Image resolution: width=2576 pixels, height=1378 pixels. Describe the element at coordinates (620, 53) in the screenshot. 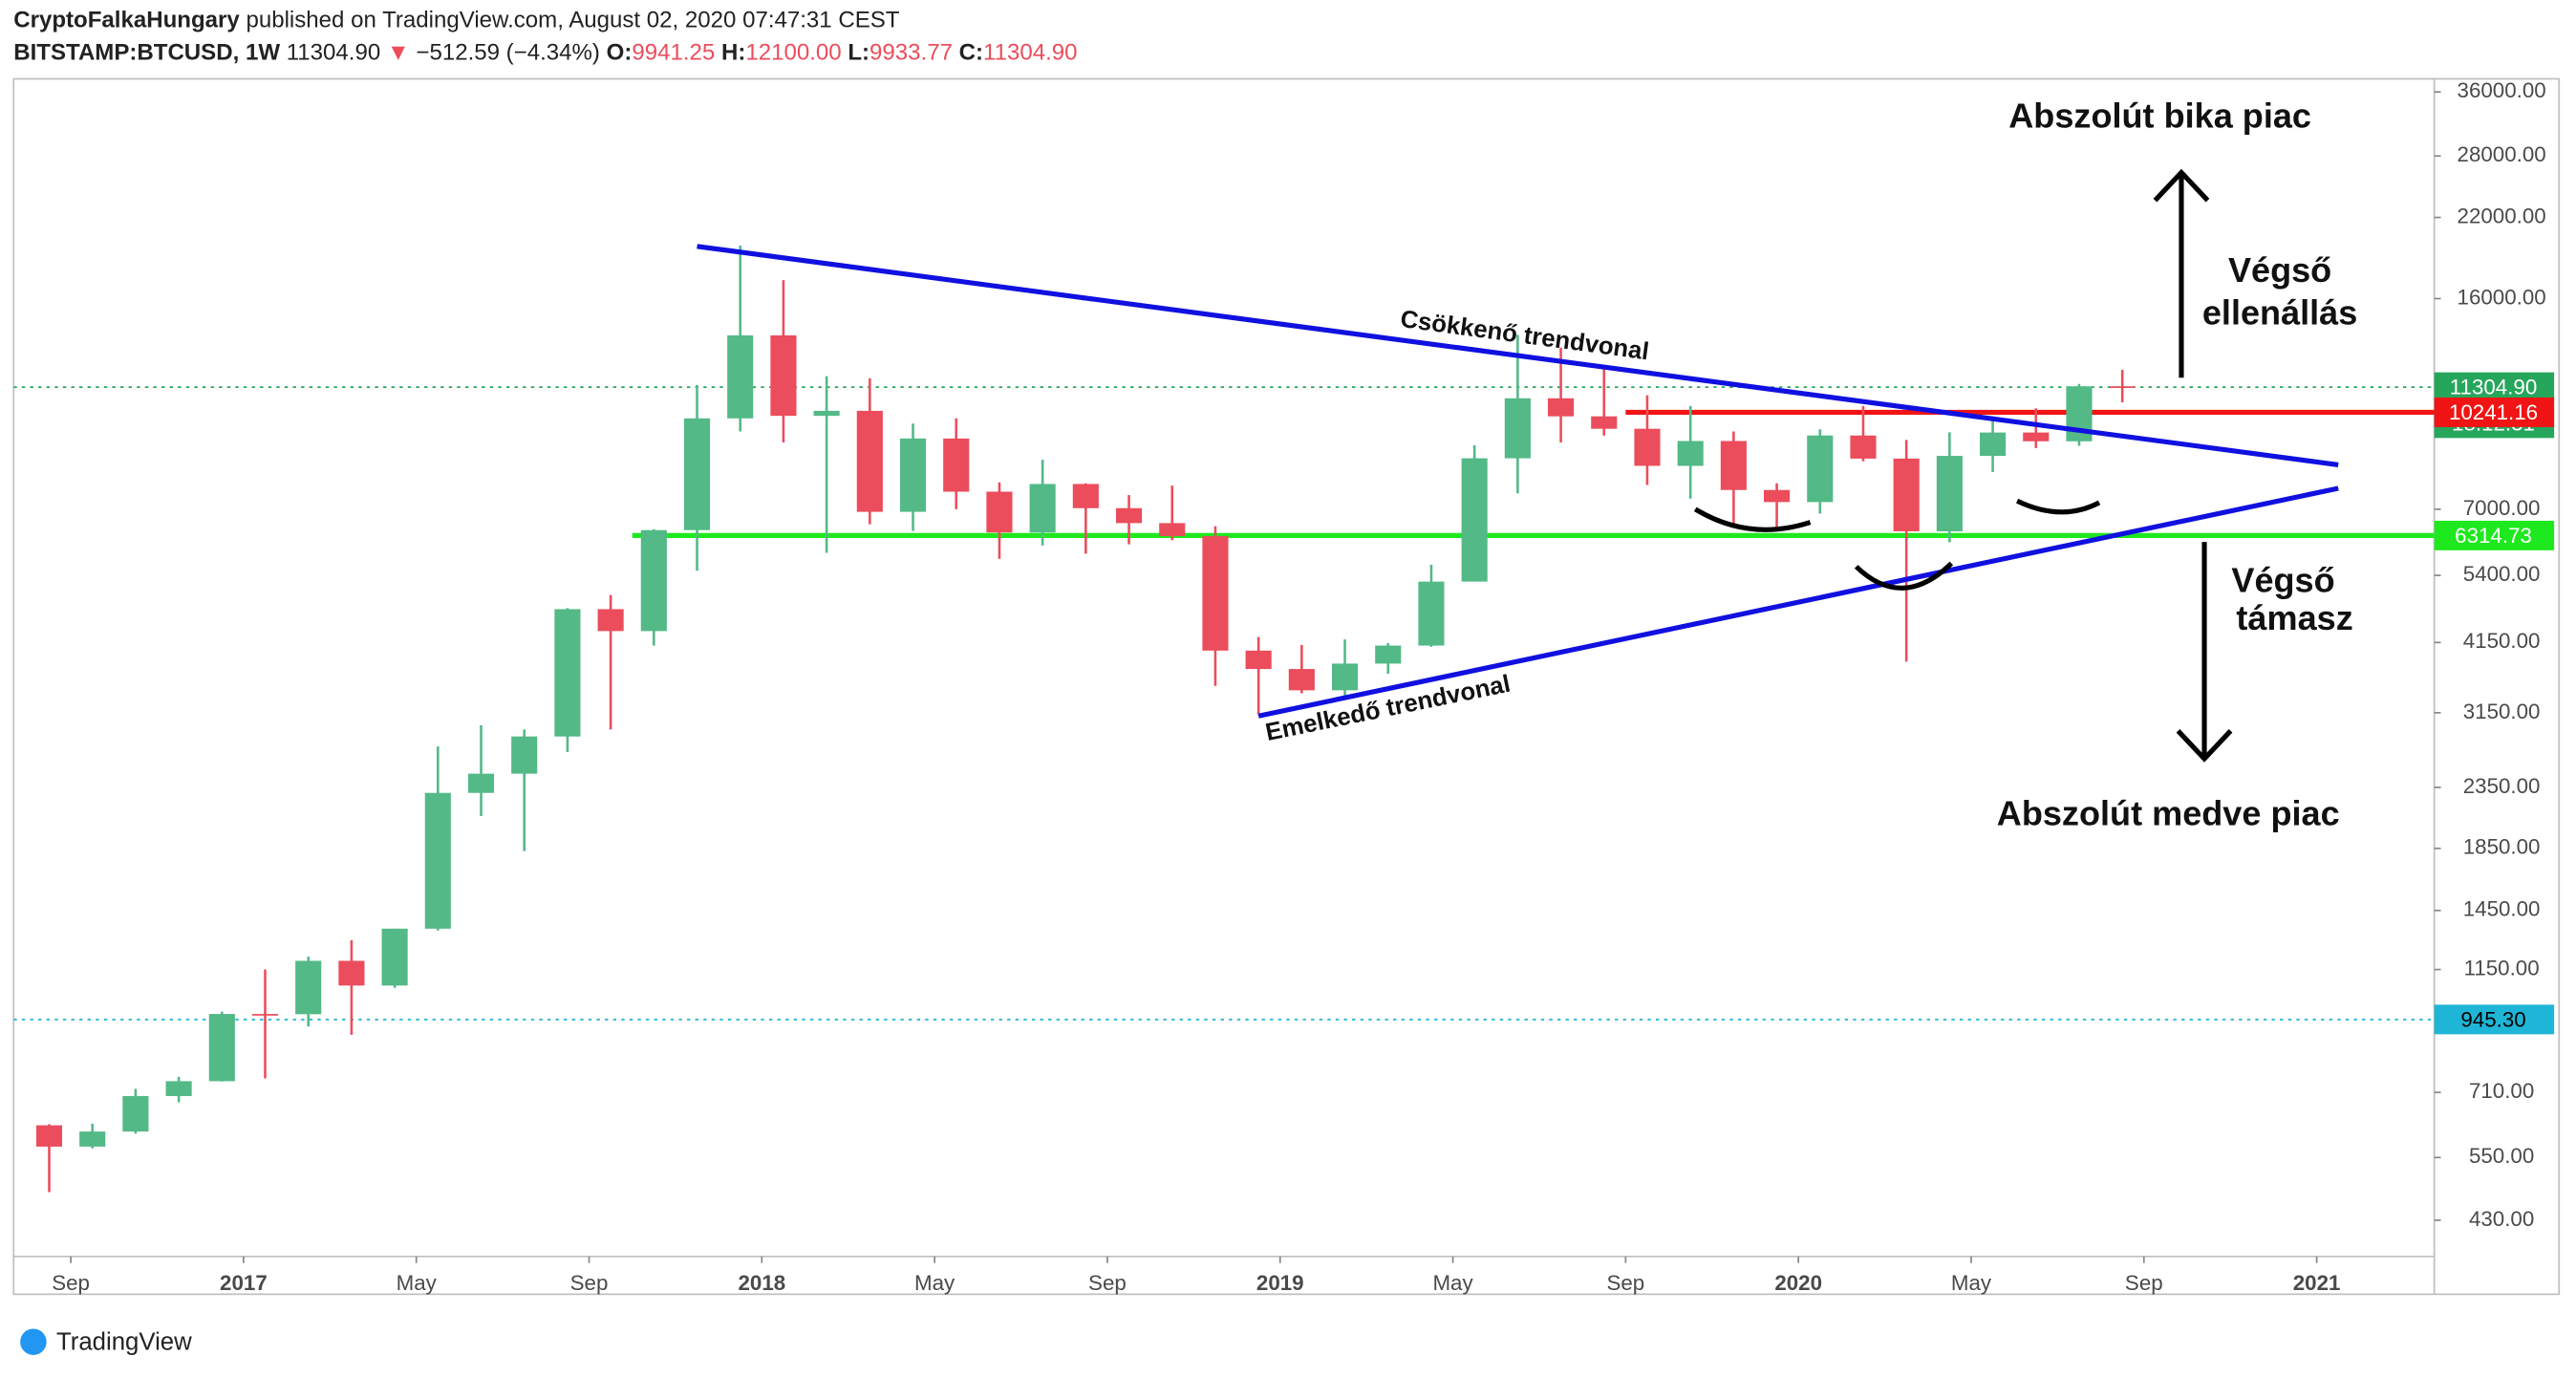

I see `o-label: O:` at that location.